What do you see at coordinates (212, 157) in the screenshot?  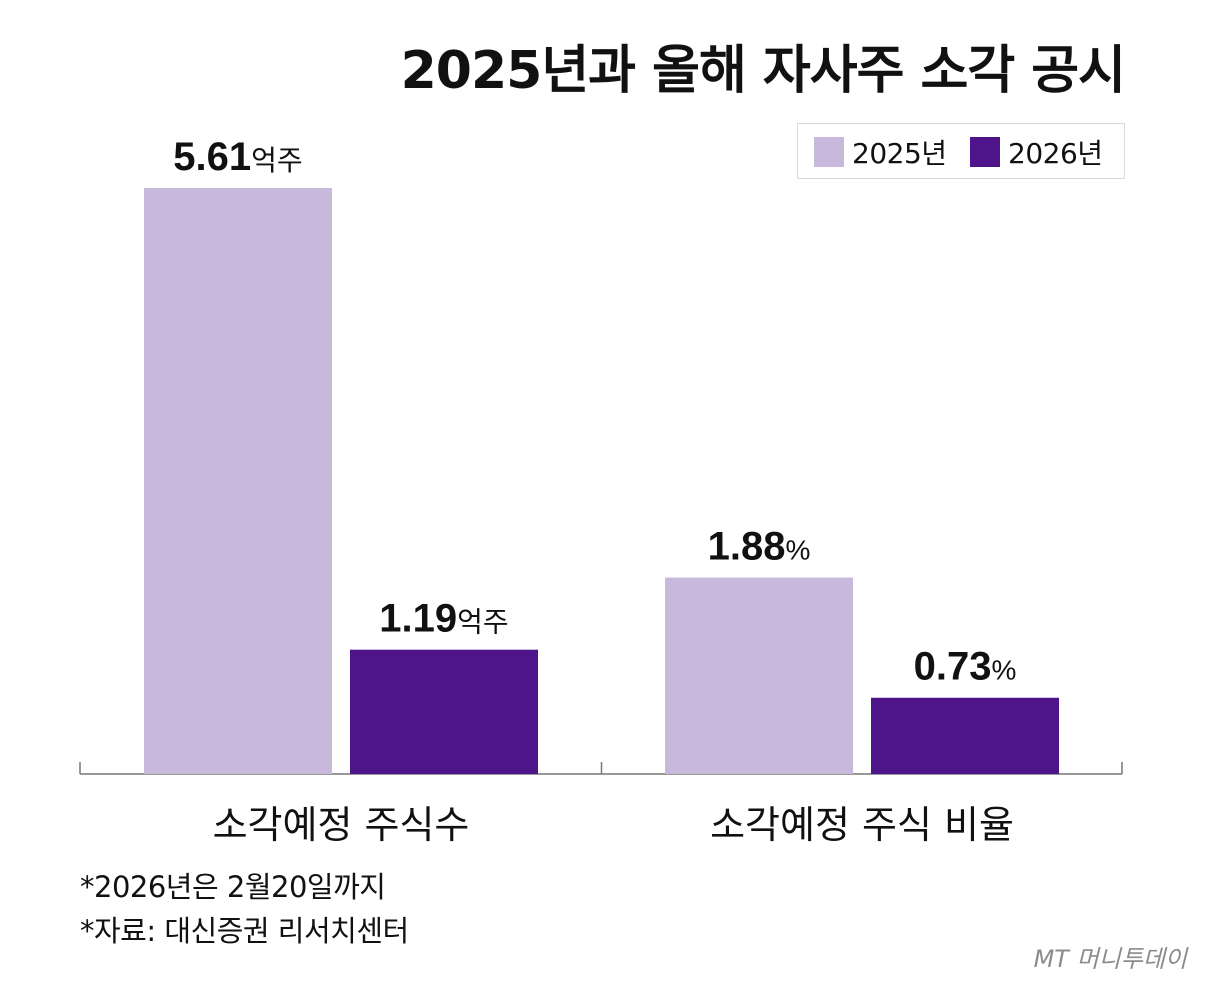 I see `data-label-value: 5.61` at bounding box center [212, 157].